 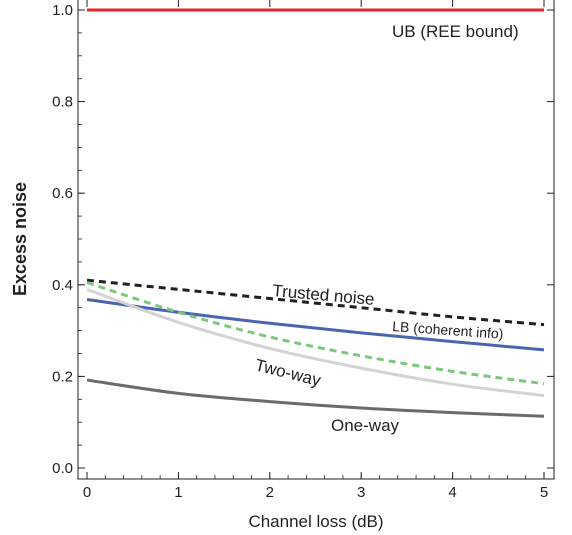 I want to click on series-line-one-way, so click(x=315, y=398).